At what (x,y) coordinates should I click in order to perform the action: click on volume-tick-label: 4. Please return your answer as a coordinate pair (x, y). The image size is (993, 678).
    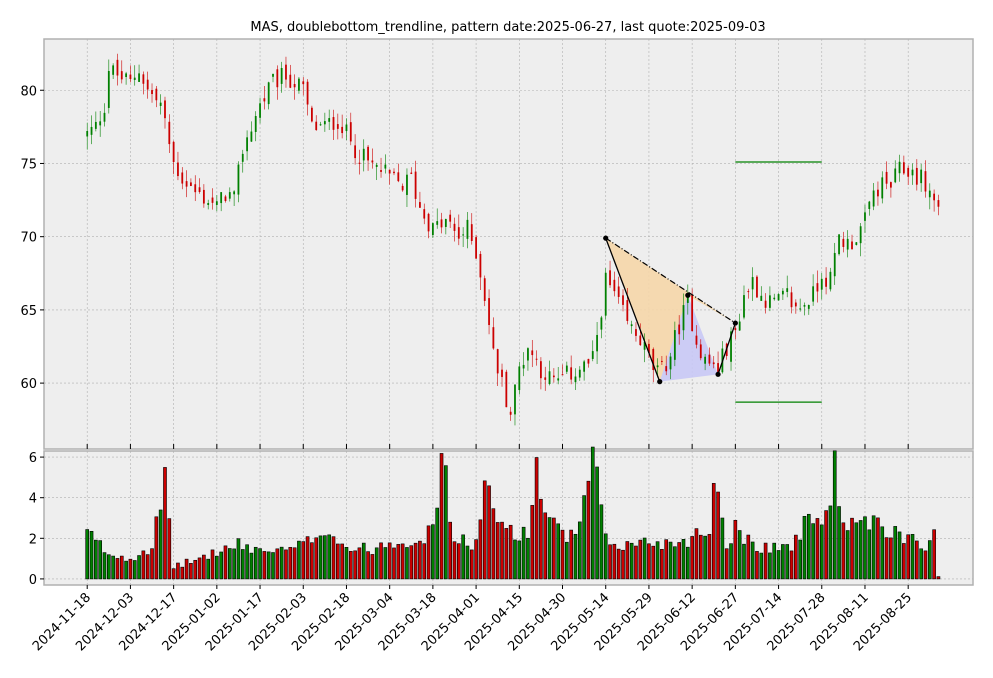
    Looking at the image, I should click on (33, 499).